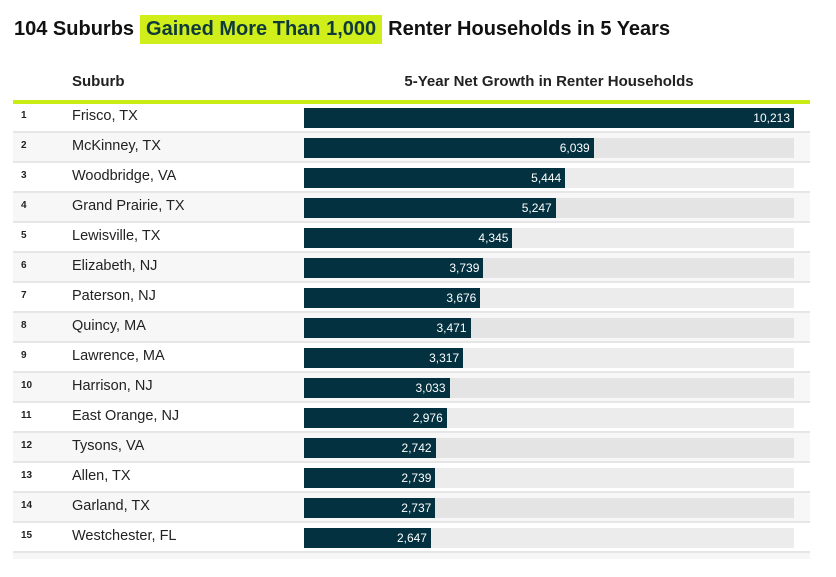  I want to click on title-prefix: 104 Suburbs, so click(74, 28).